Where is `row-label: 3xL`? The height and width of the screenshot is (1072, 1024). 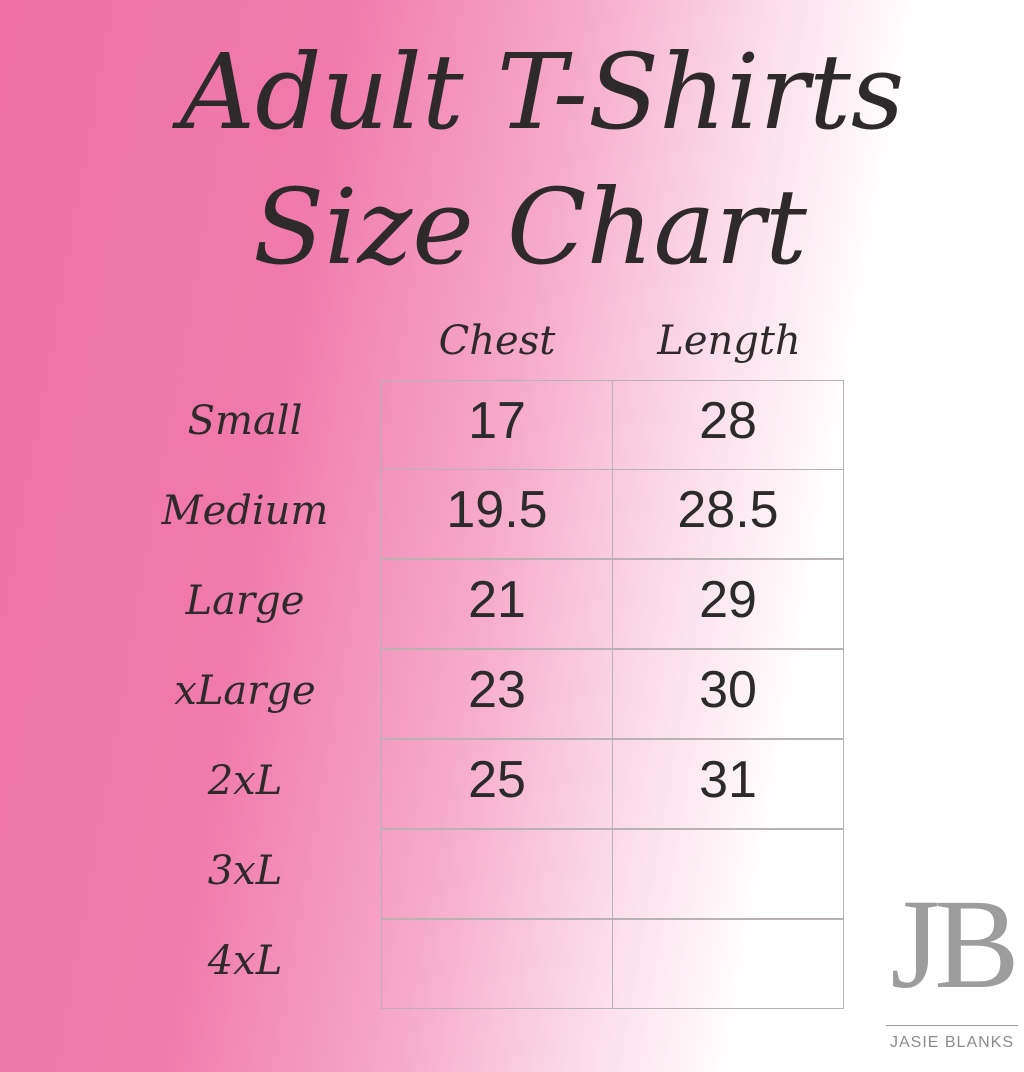 row-label: 3xL is located at coordinates (245, 871).